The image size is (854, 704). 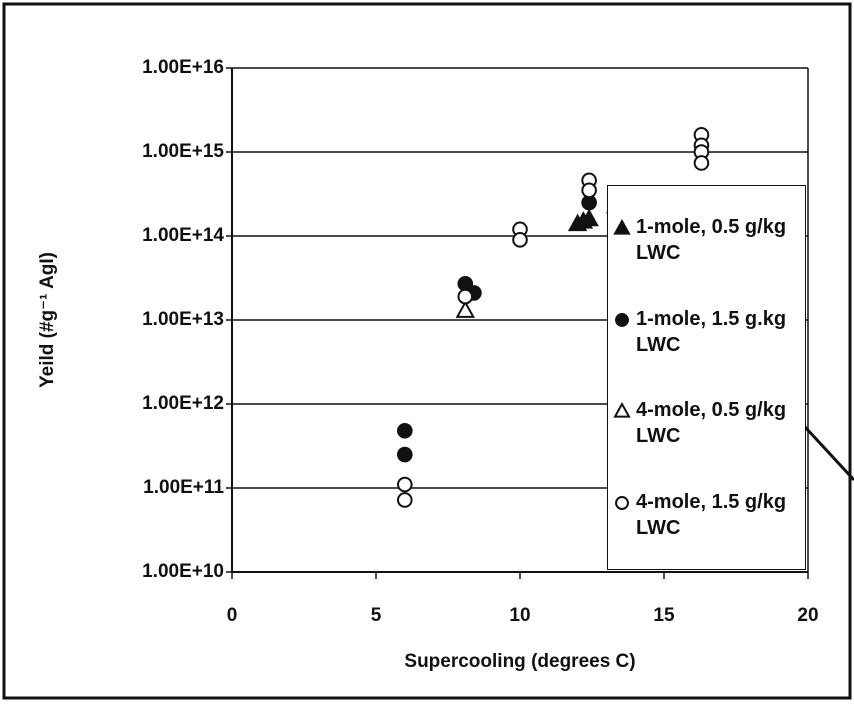 I want to click on y-tick-label: 1.00E+10, so click(x=183, y=571).